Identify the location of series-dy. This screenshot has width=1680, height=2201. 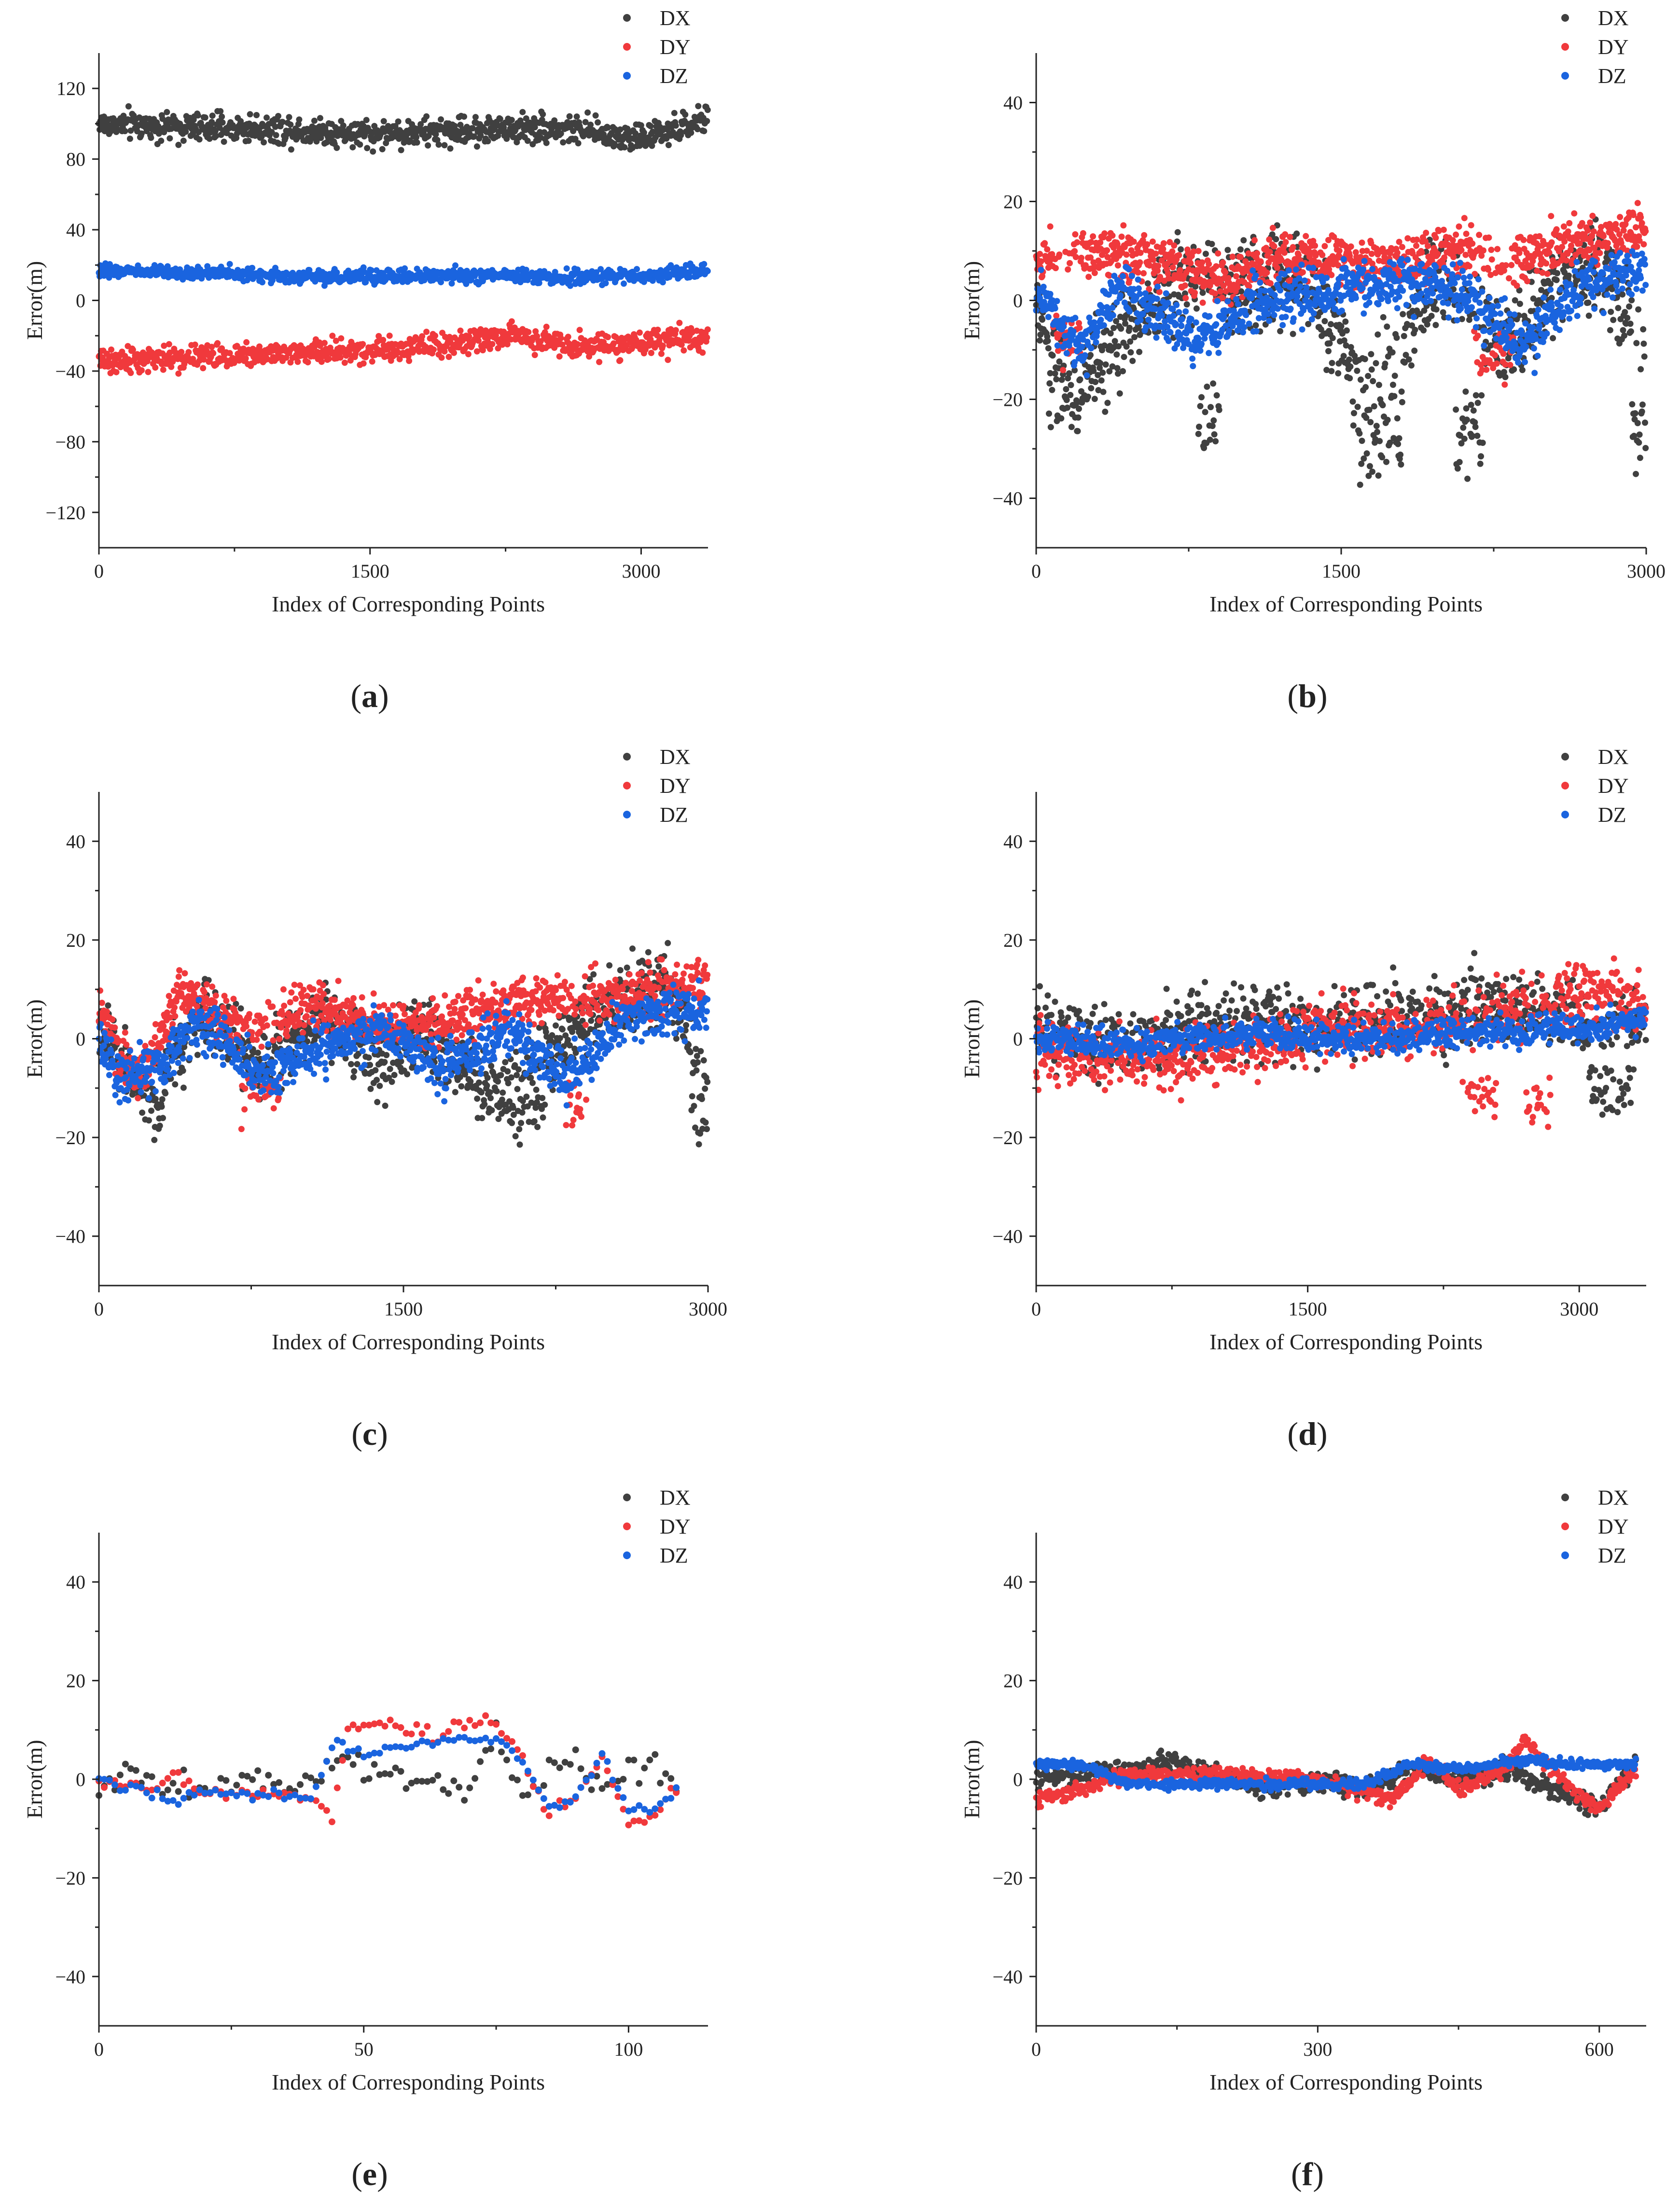
(403, 347).